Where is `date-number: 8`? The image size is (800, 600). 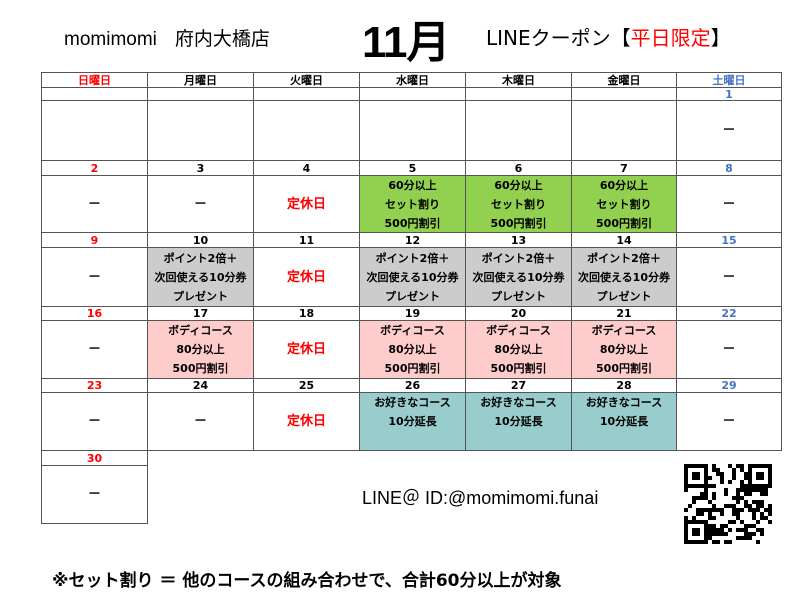 date-number: 8 is located at coordinates (729, 168).